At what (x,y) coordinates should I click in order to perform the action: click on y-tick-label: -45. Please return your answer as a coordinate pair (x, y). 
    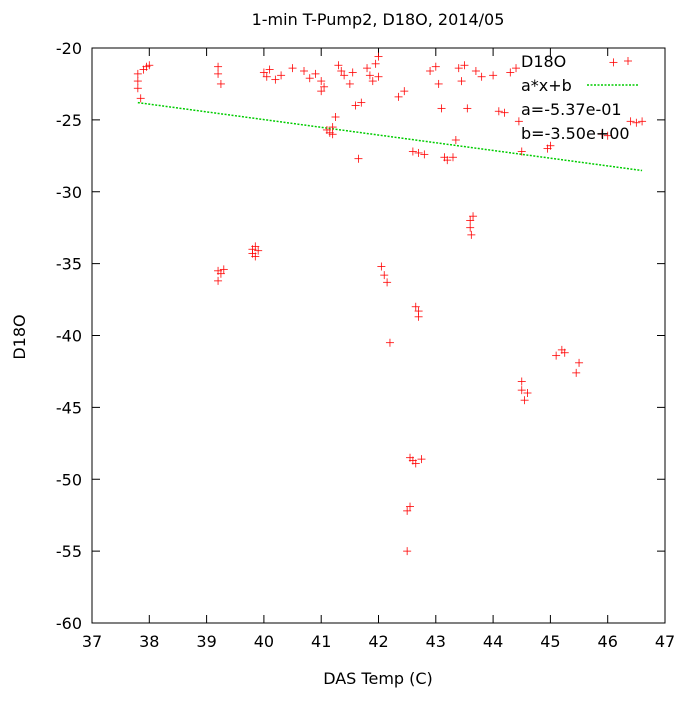
    Looking at the image, I should click on (69, 407).